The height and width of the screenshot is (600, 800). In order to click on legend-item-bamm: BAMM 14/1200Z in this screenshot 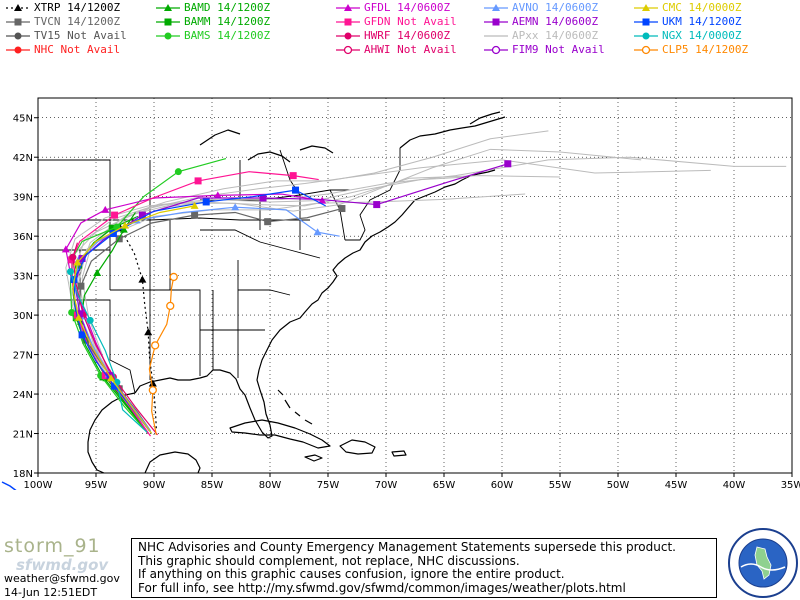, I will do `click(239, 22)`.